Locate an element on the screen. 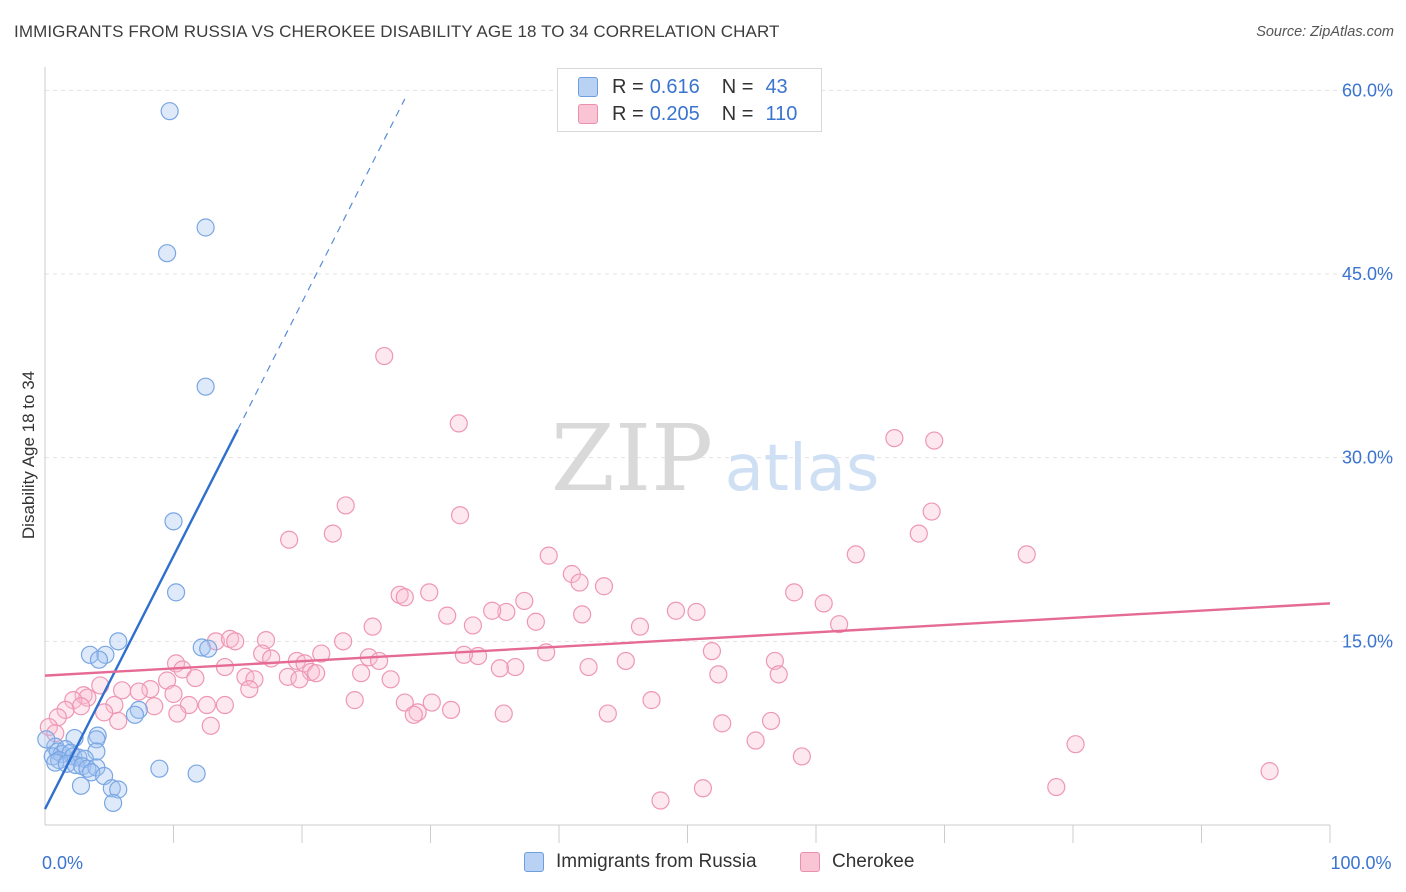 The image size is (1406, 892). legend-n-label: N = is located at coordinates (737, 86).